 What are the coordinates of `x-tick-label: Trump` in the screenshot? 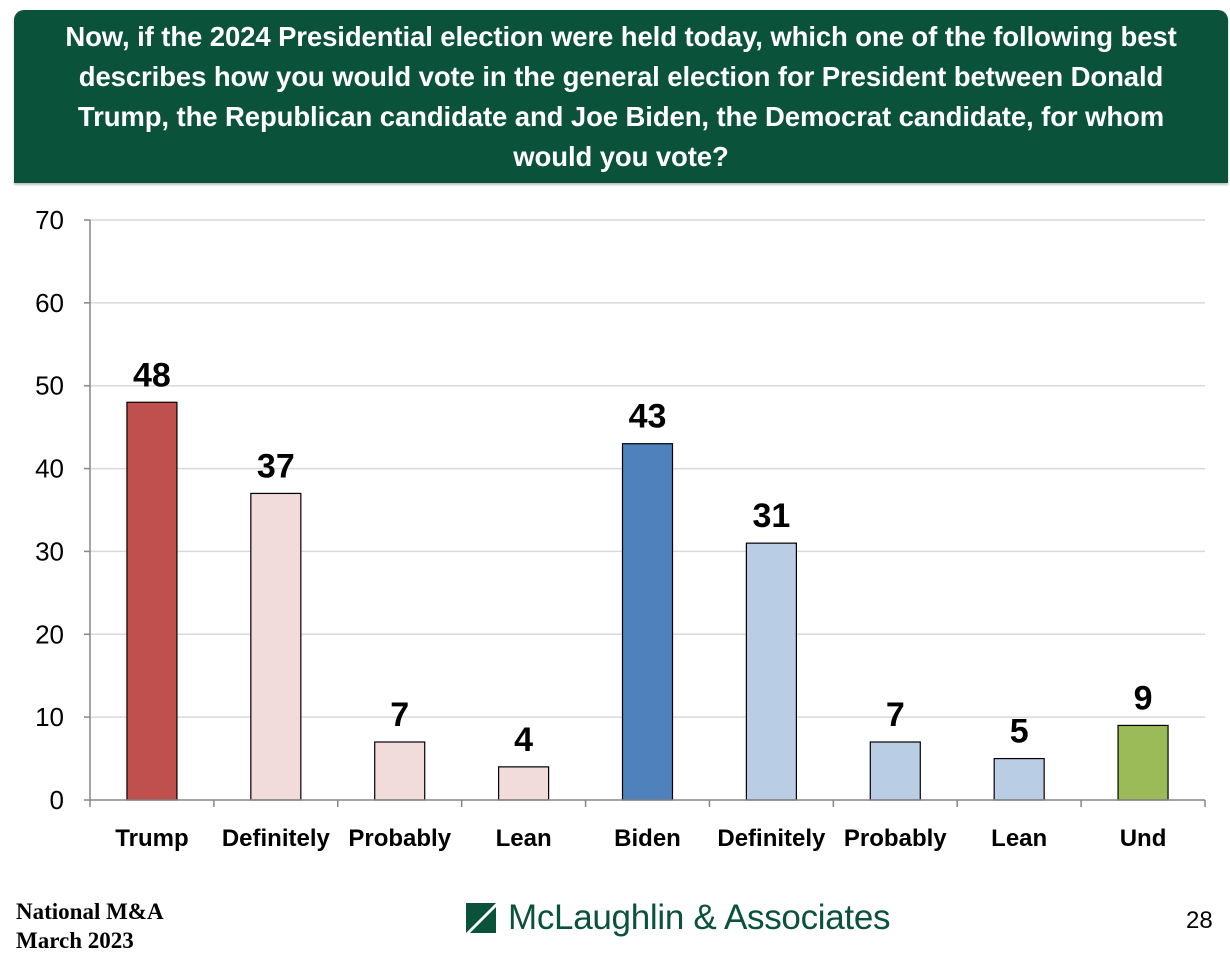 It's located at (151, 838).